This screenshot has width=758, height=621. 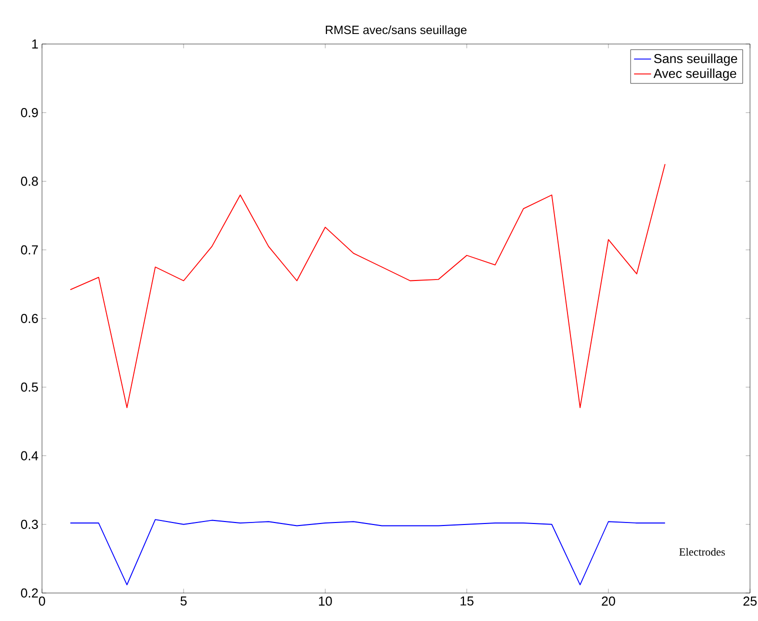 I want to click on legend-label: Sans seuillage, so click(x=696, y=60).